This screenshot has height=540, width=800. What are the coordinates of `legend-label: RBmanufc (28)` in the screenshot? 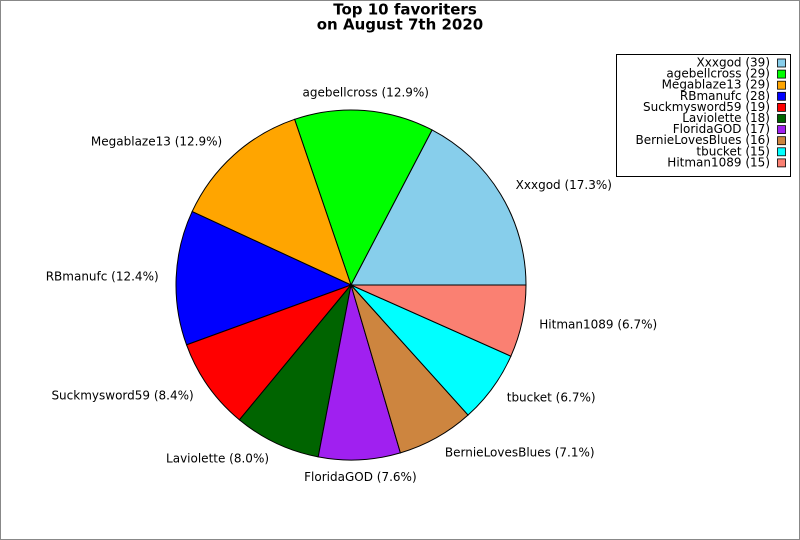 It's located at (725, 96).